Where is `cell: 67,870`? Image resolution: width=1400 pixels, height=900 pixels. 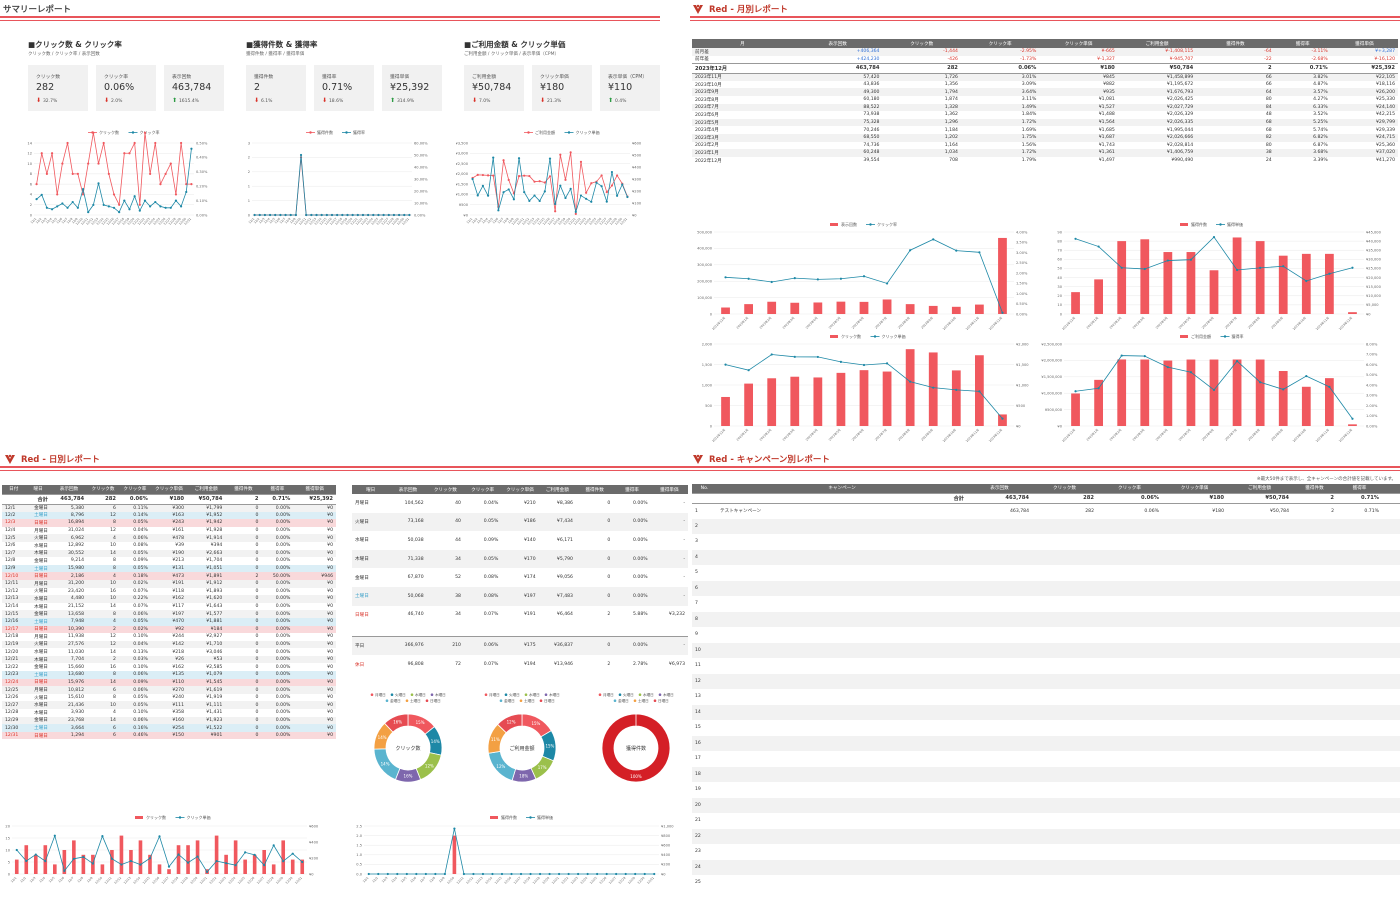
cell: 67,870 is located at coordinates (415, 578).